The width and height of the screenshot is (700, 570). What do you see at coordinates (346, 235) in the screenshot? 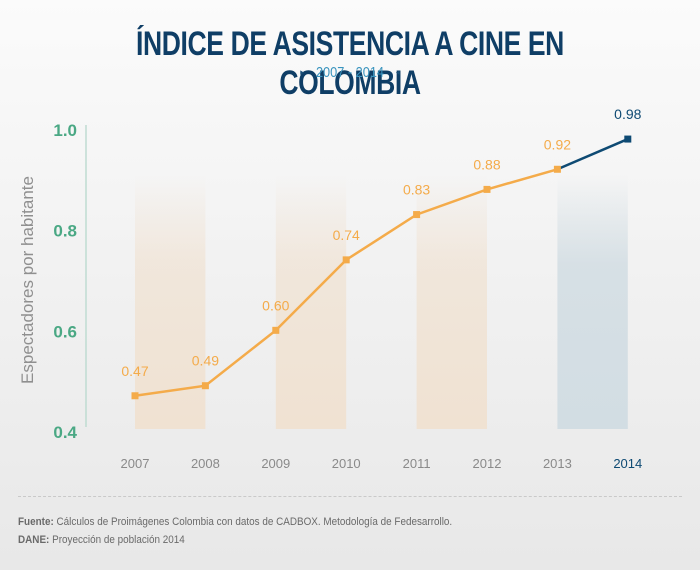
I see `data-label-2010: 0.74` at bounding box center [346, 235].